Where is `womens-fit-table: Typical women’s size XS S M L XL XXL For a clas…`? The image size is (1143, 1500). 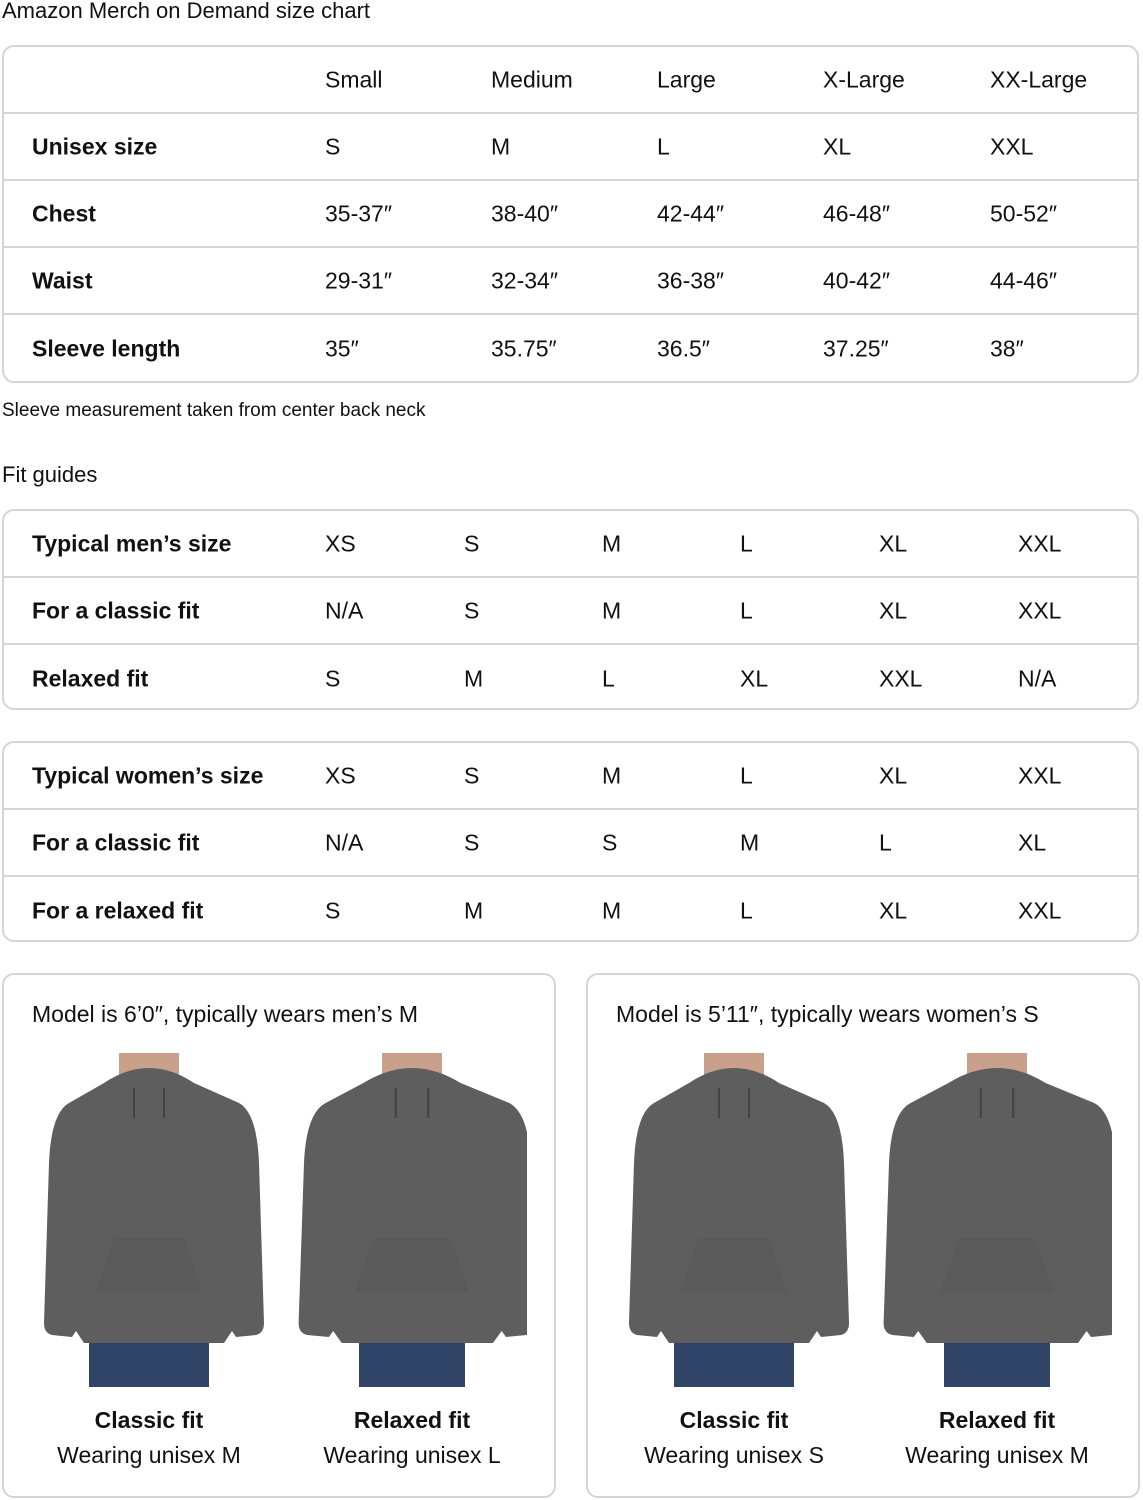
womens-fit-table: Typical women’s size XS S M L XL XXL For a clas… is located at coordinates (570, 841).